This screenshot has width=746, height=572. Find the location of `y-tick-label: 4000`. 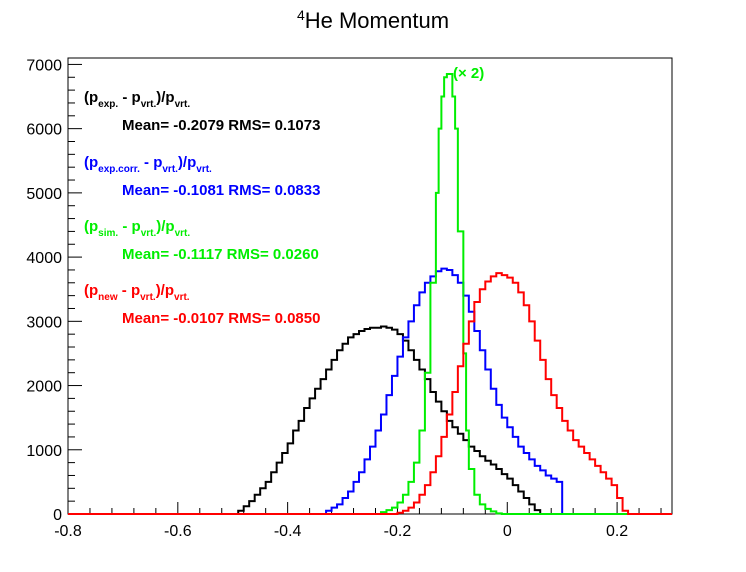

y-tick-label: 4000 is located at coordinates (44, 258).